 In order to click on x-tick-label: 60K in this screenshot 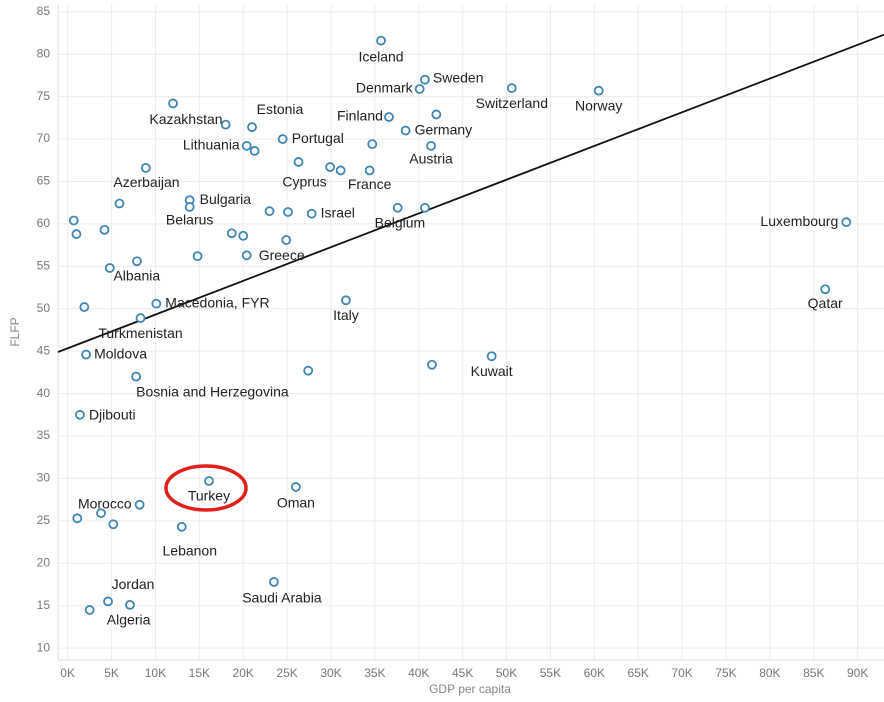, I will do `click(594, 673)`.